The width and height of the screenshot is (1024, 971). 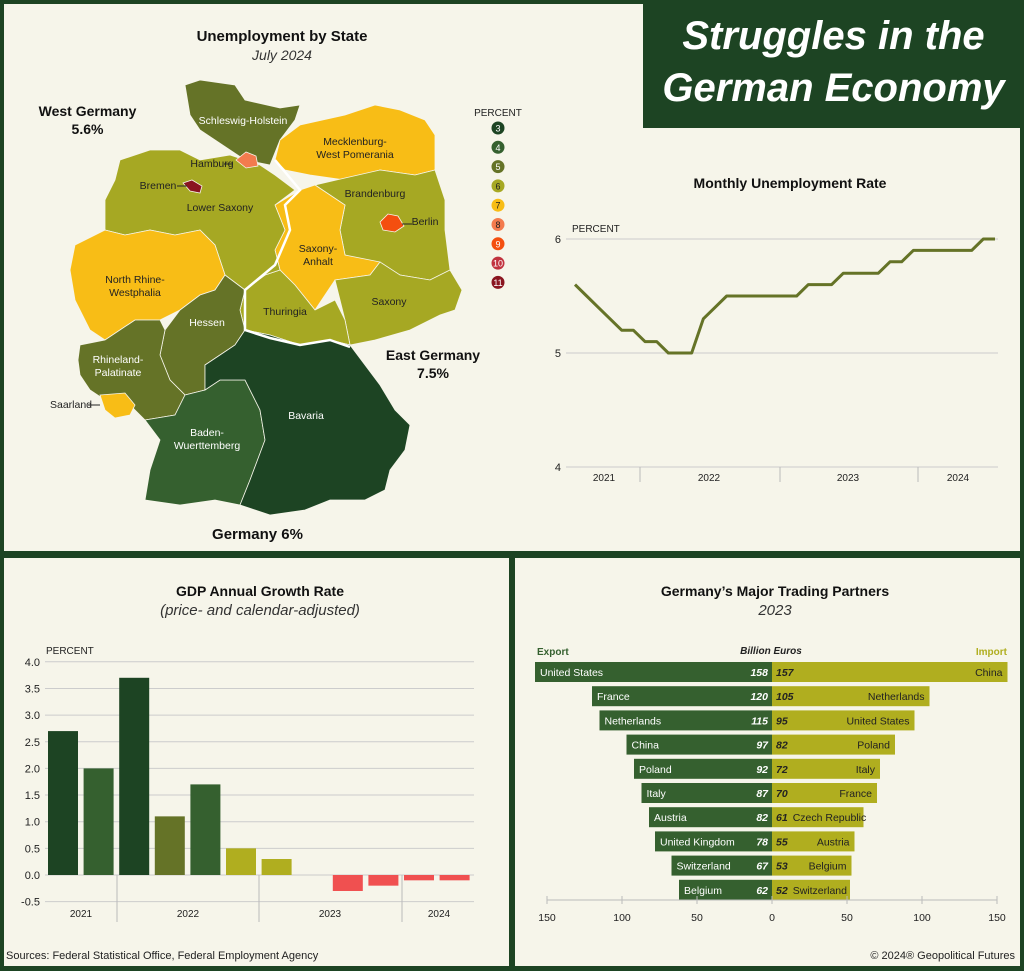 What do you see at coordinates (135, 293) in the screenshot?
I see `state-label: Westphalia` at bounding box center [135, 293].